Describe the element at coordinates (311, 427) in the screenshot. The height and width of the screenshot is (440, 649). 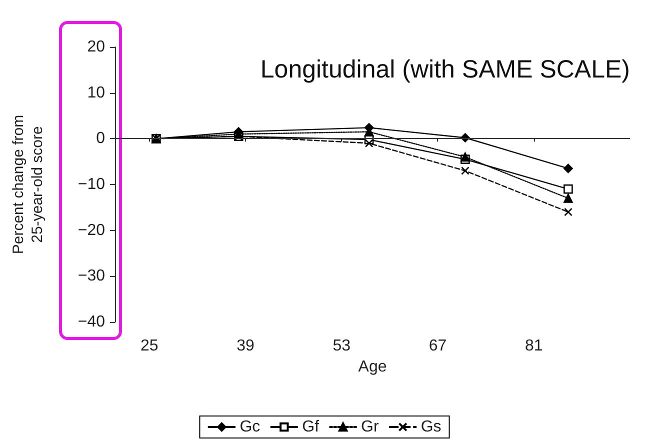
I see `legend-label: Gf` at that location.